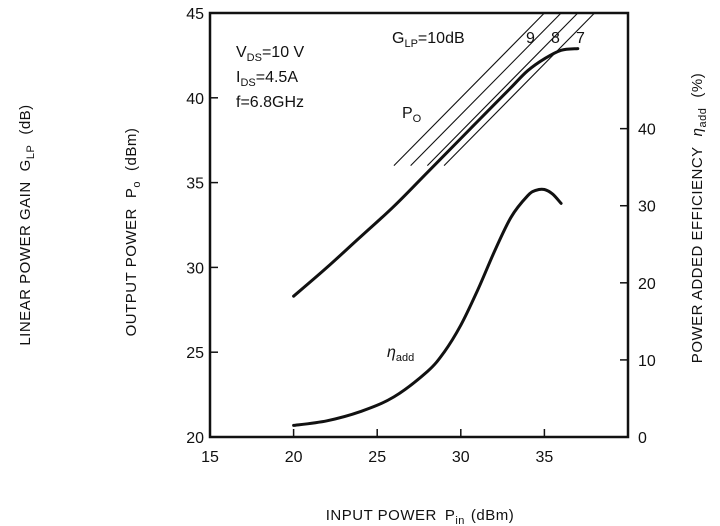 The width and height of the screenshot is (720, 526). I want to click on x-tick-label: 30, so click(461, 457).